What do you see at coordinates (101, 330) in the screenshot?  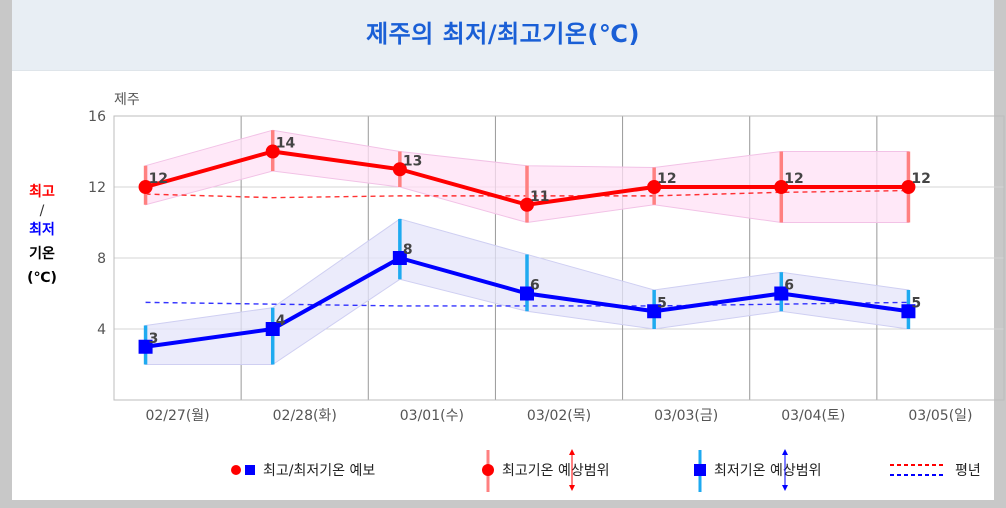 I see `y-tick-label-4: 4` at bounding box center [101, 330].